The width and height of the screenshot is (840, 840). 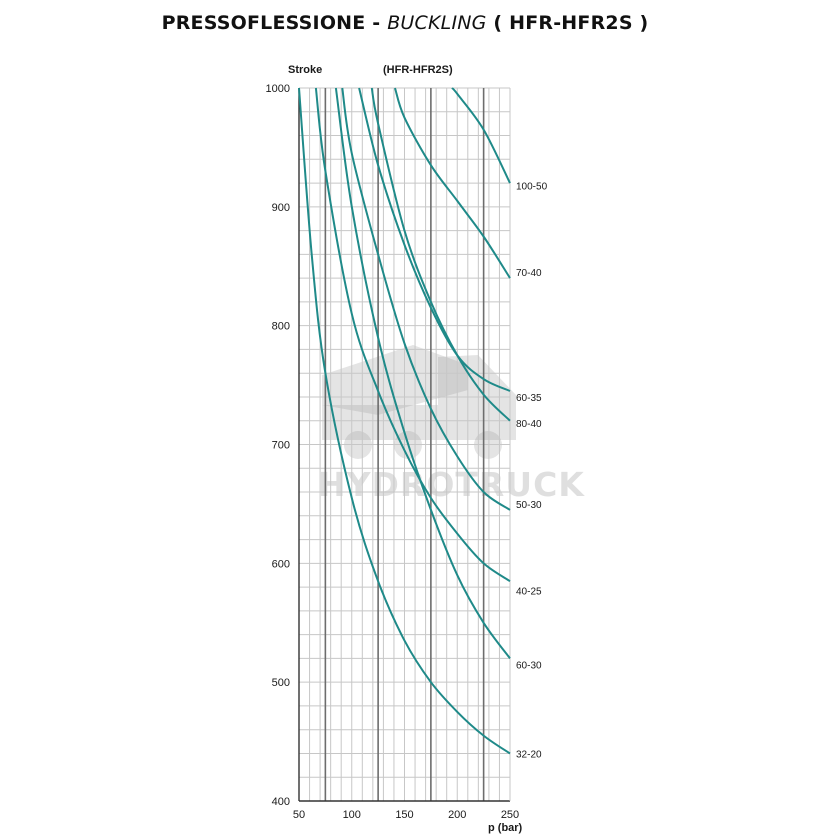 I want to click on y-tick-label: 700, so click(x=281, y=446).